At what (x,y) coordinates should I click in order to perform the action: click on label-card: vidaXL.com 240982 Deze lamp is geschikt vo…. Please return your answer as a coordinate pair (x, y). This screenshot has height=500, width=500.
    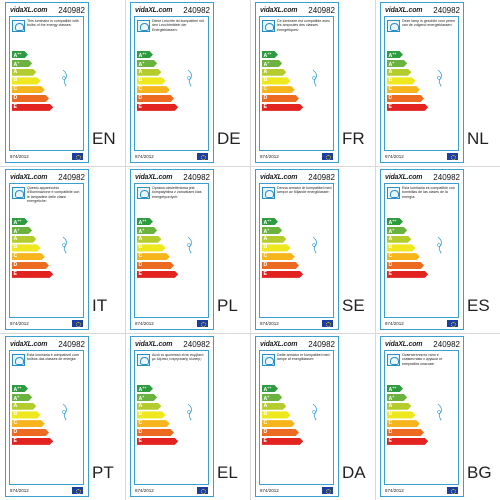
    Looking at the image, I should click on (422, 82).